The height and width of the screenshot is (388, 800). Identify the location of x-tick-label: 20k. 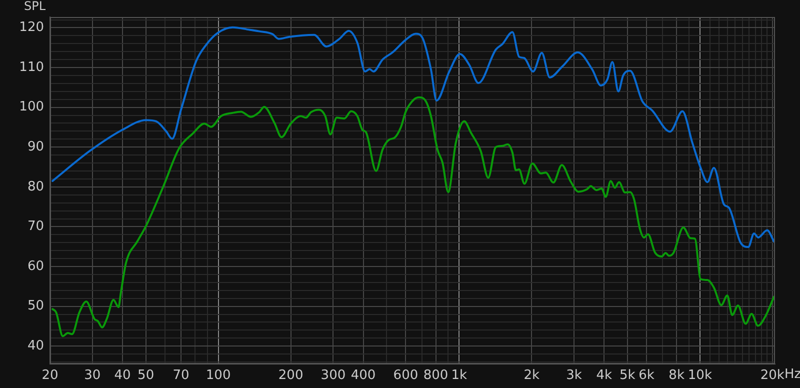
(772, 376).